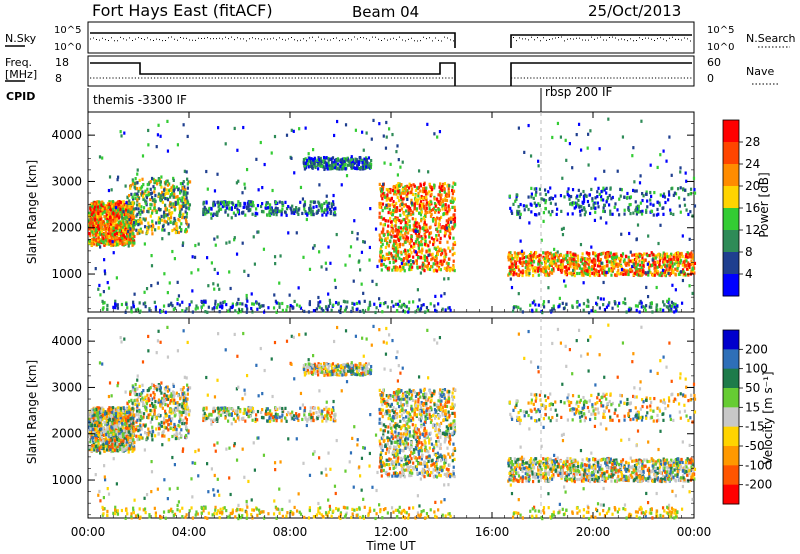  I want to click on colorbar-tick-label: 16, so click(752, 208).